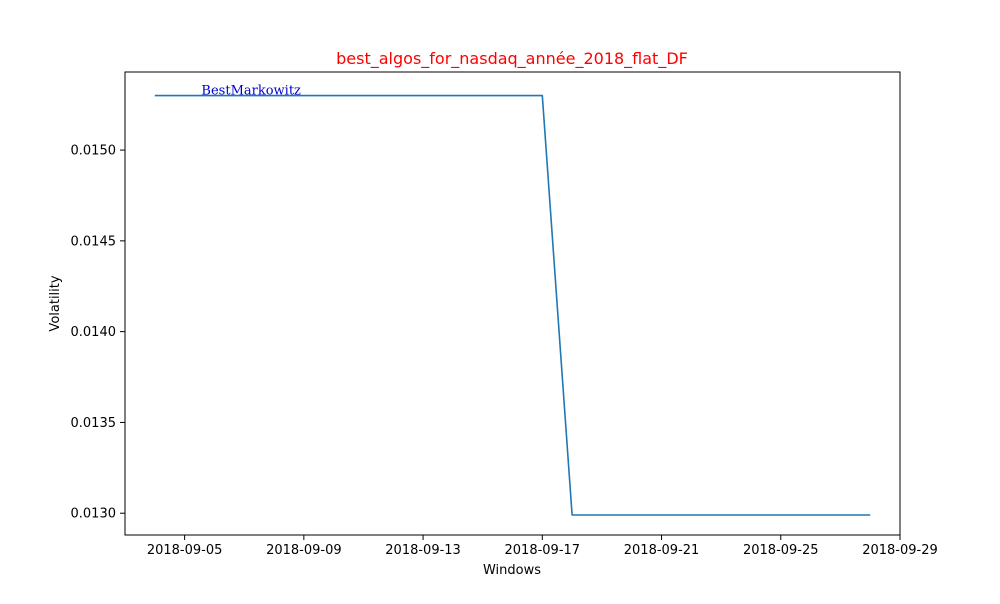 Image resolution: width=1000 pixels, height=604 pixels. What do you see at coordinates (543, 550) in the screenshot?
I see `x-tick-label: 2018-09-17` at bounding box center [543, 550].